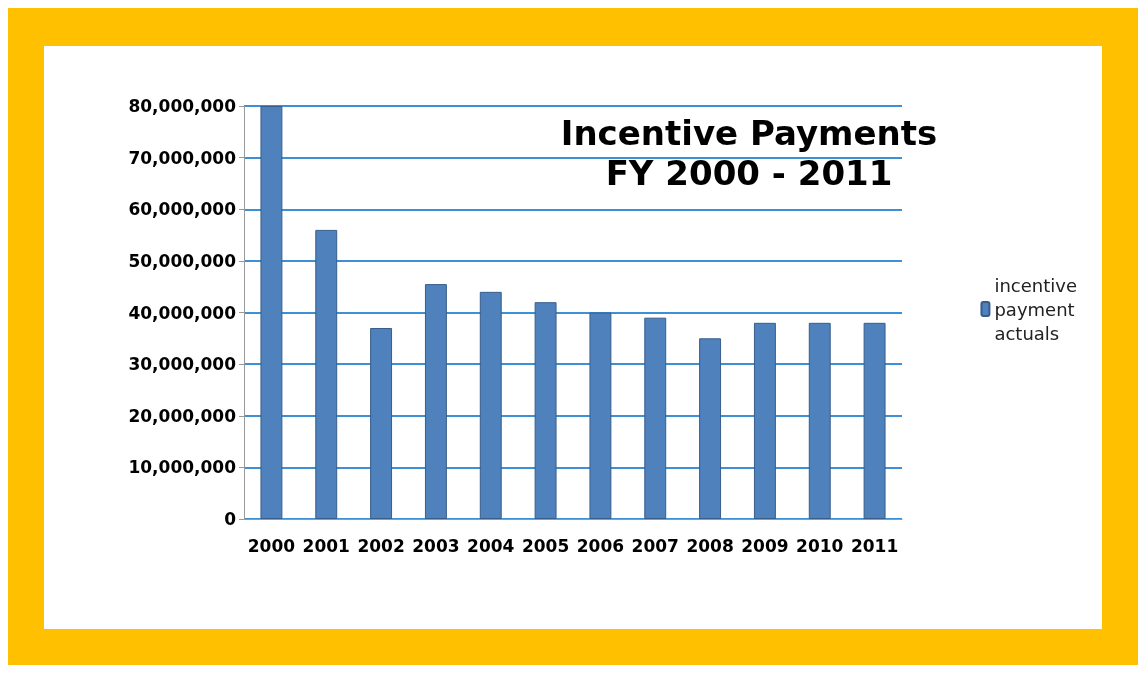 Image resolution: width=1146 pixels, height=673 pixels. Describe the element at coordinates (182, 467) in the screenshot. I see `y-tick-label: 10,000,000` at that location.